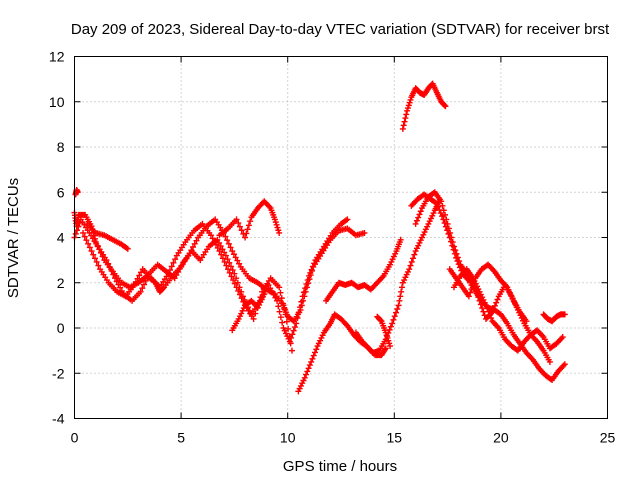 This screenshot has width=640, height=480. What do you see at coordinates (76, 192) in the screenshot?
I see `series-track-q` at bounding box center [76, 192].